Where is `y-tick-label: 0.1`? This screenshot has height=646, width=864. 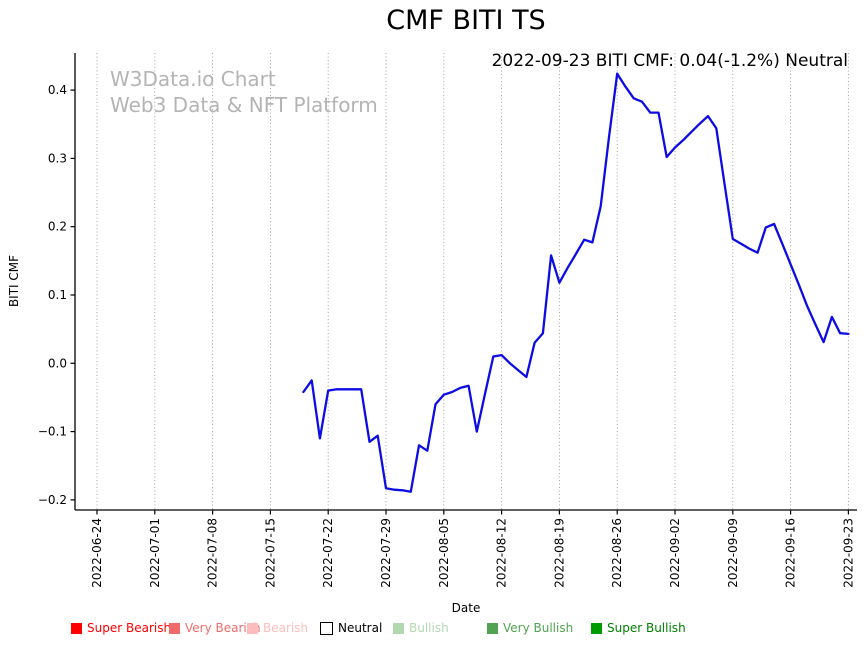 y-tick-label: 0.1 is located at coordinates (57, 295).